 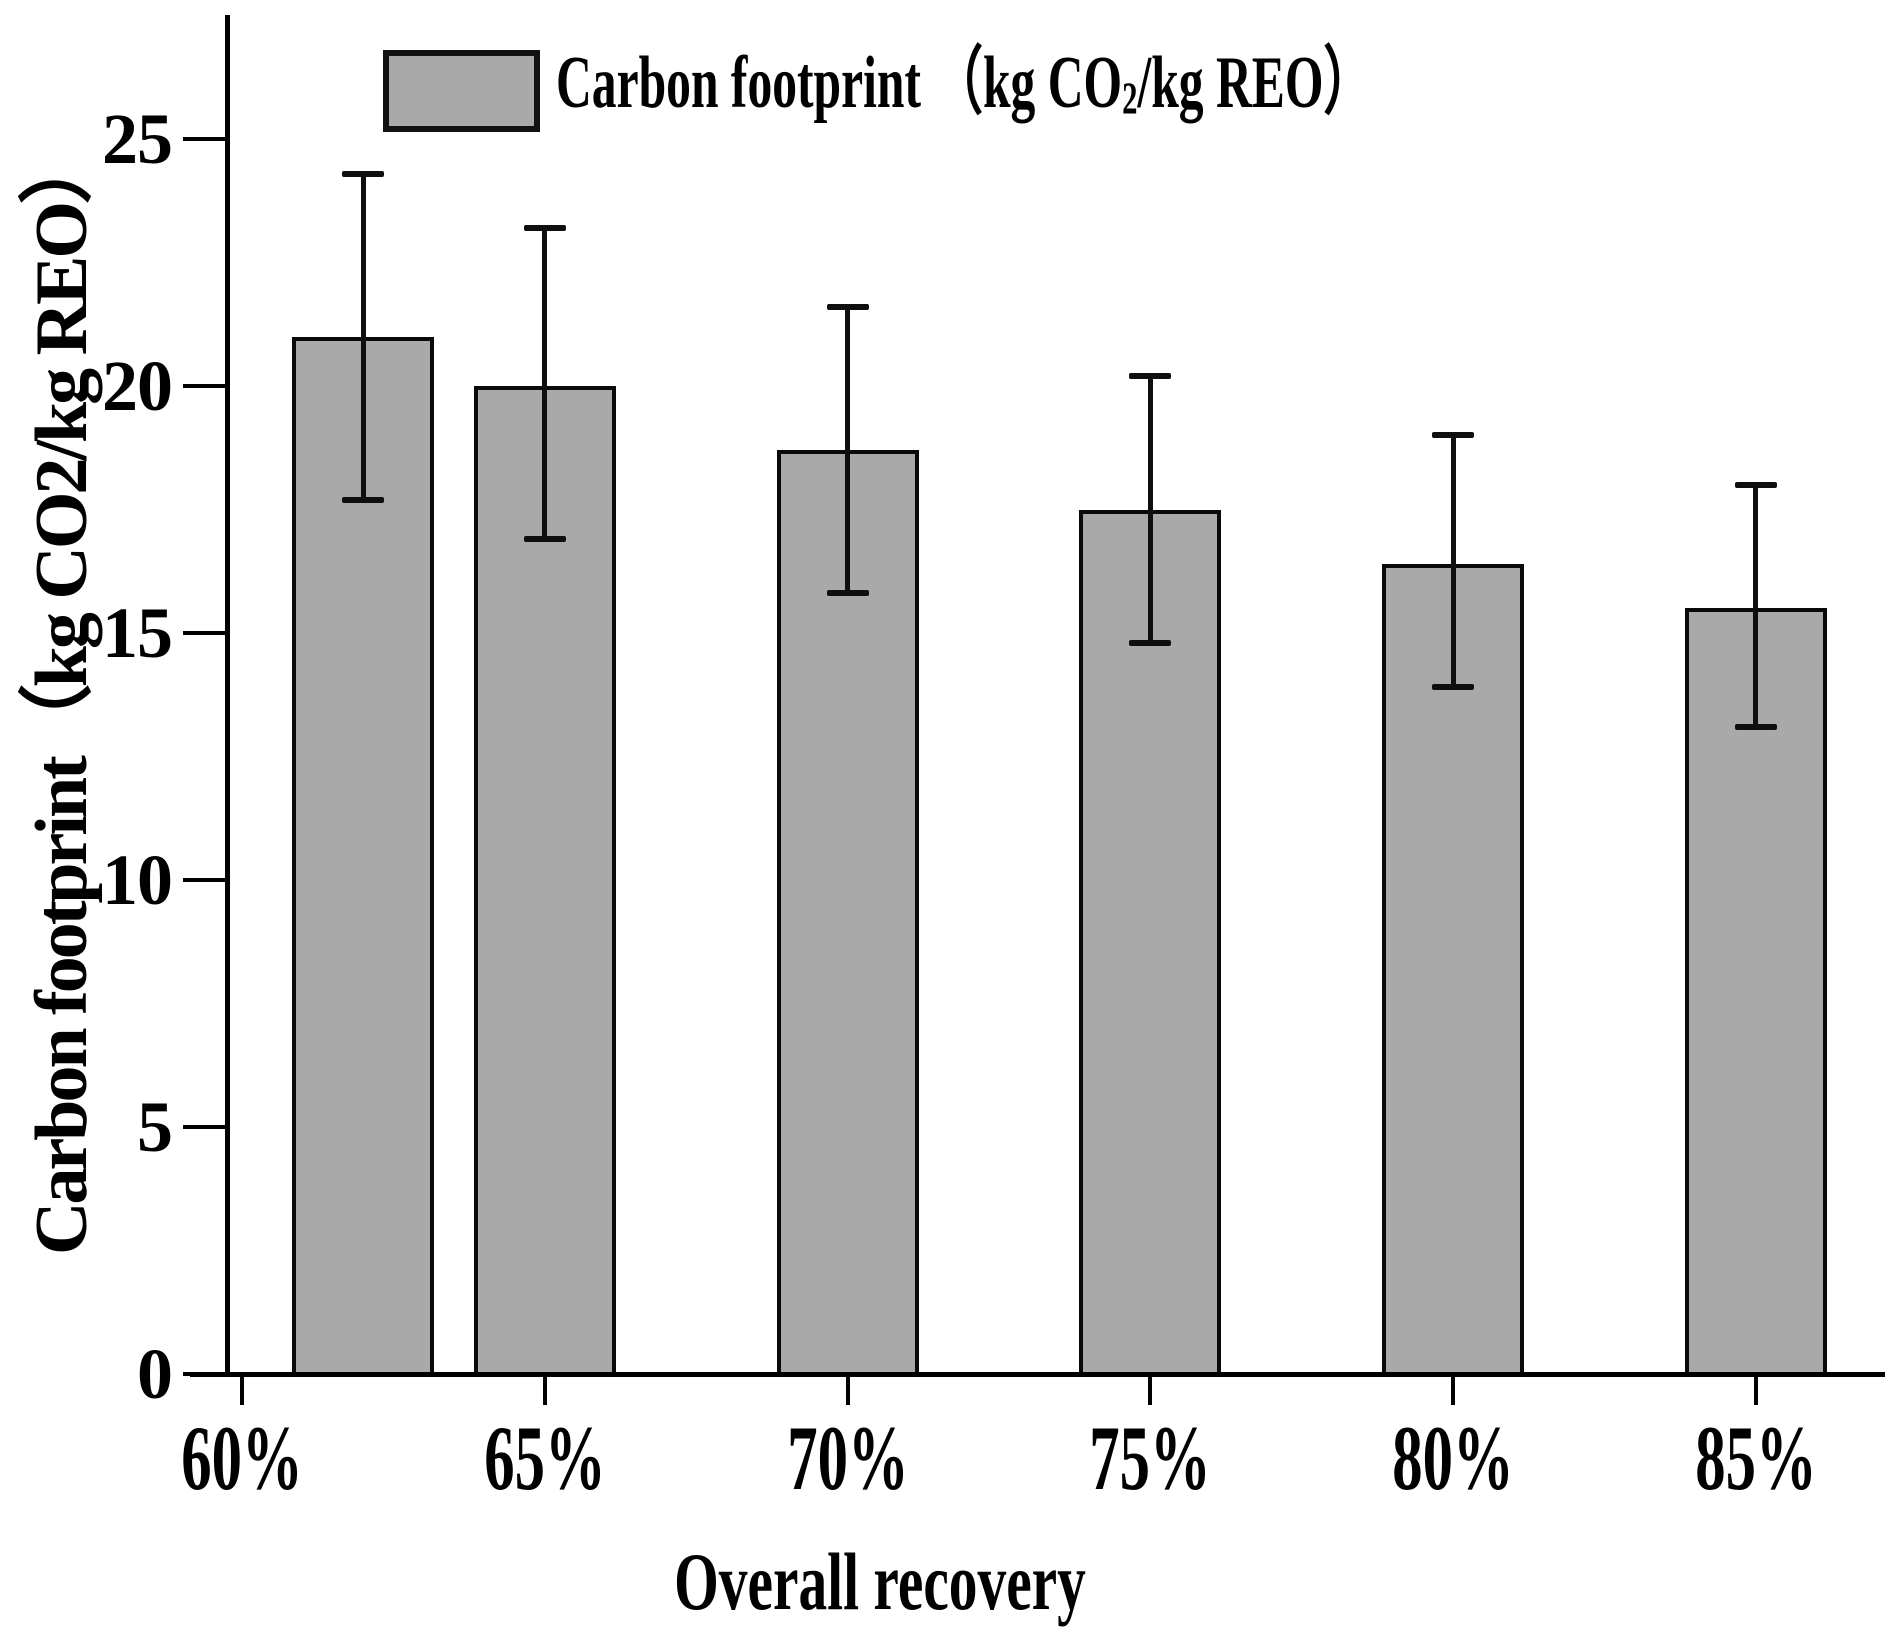 What do you see at coordinates (1150, 1458) in the screenshot?
I see `x-tick-label: 75%` at bounding box center [1150, 1458].